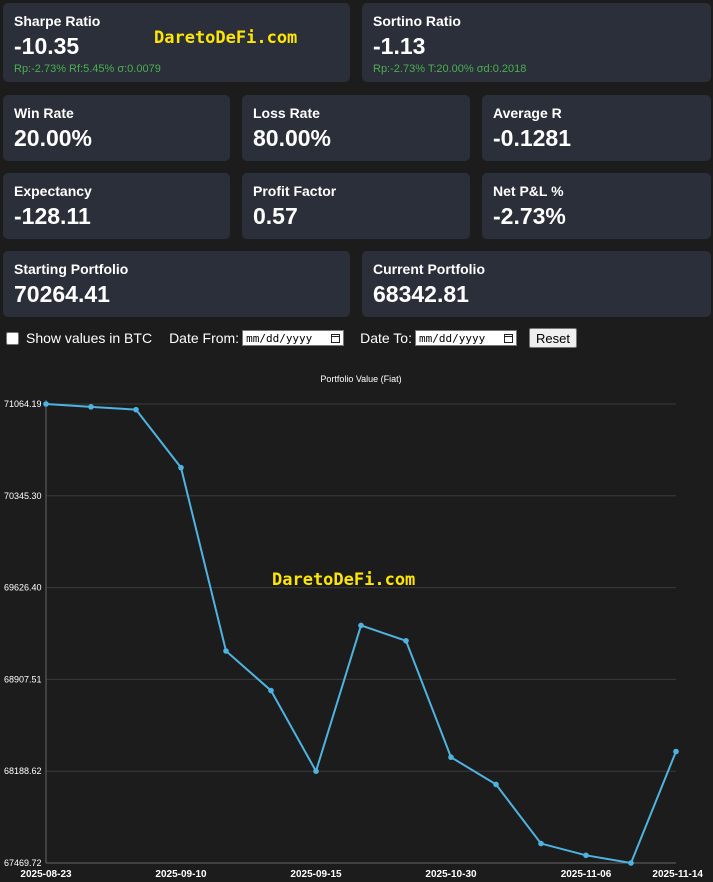 This screenshot has width=713, height=882. I want to click on sortino-ratio-value: -1.13, so click(399, 46).